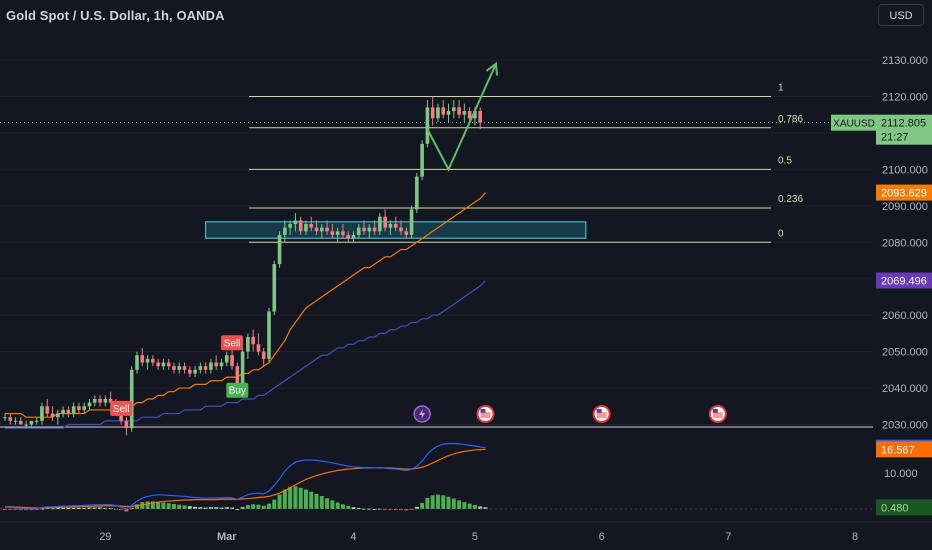  I want to click on ma-fast-tag, so click(904, 192).